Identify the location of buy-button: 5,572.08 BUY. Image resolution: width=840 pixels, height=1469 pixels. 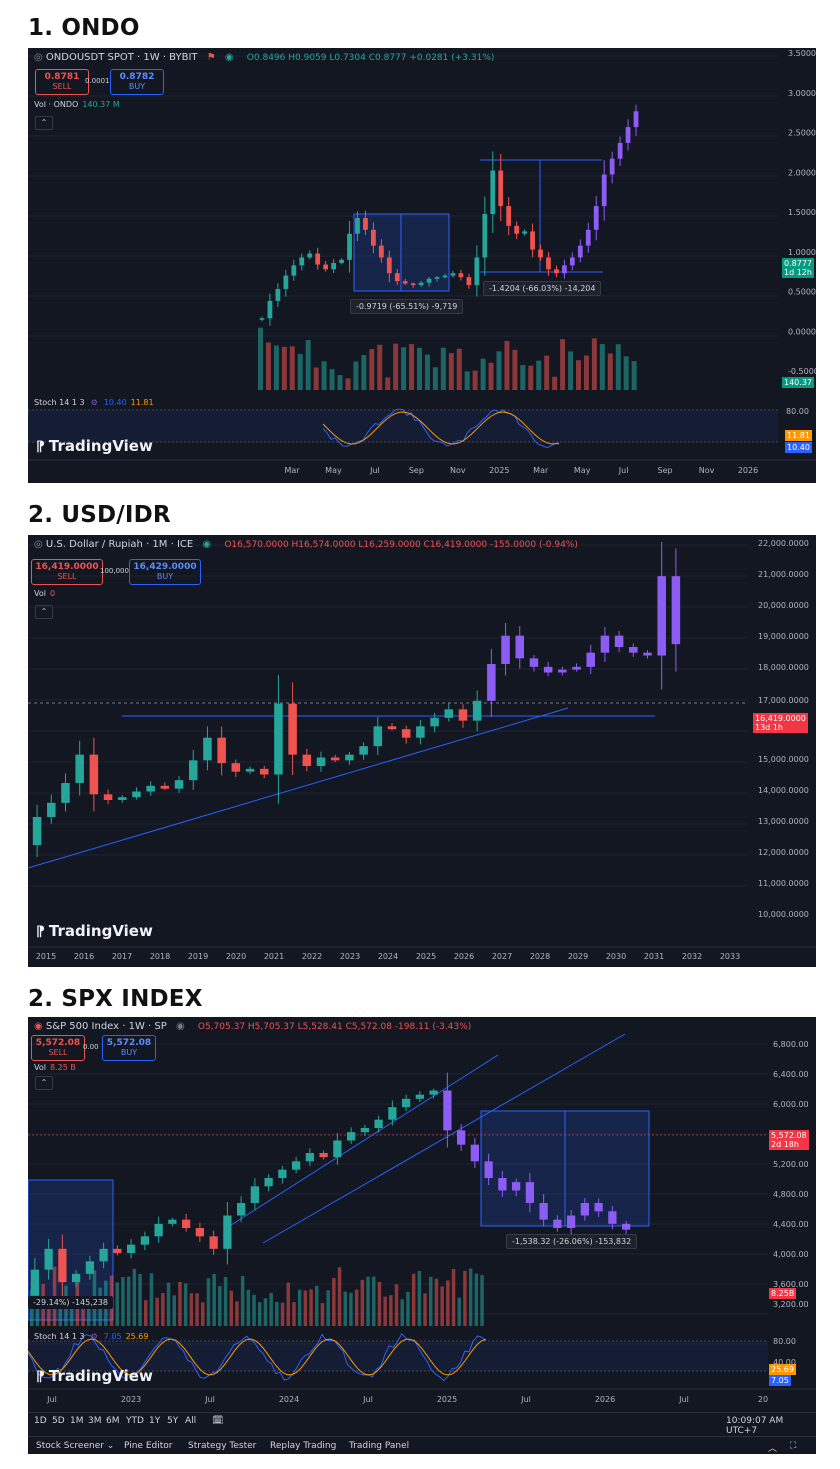
(129, 1048).